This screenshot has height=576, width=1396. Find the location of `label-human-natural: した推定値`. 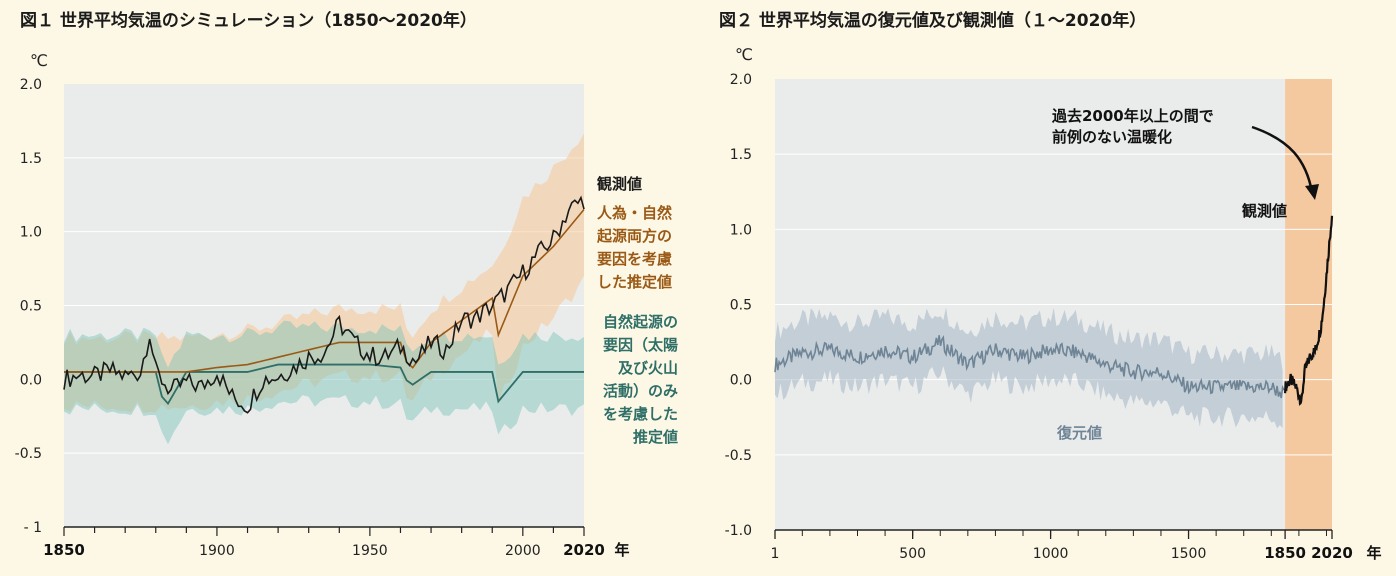

label-human-natural: した推定値 is located at coordinates (634, 282).